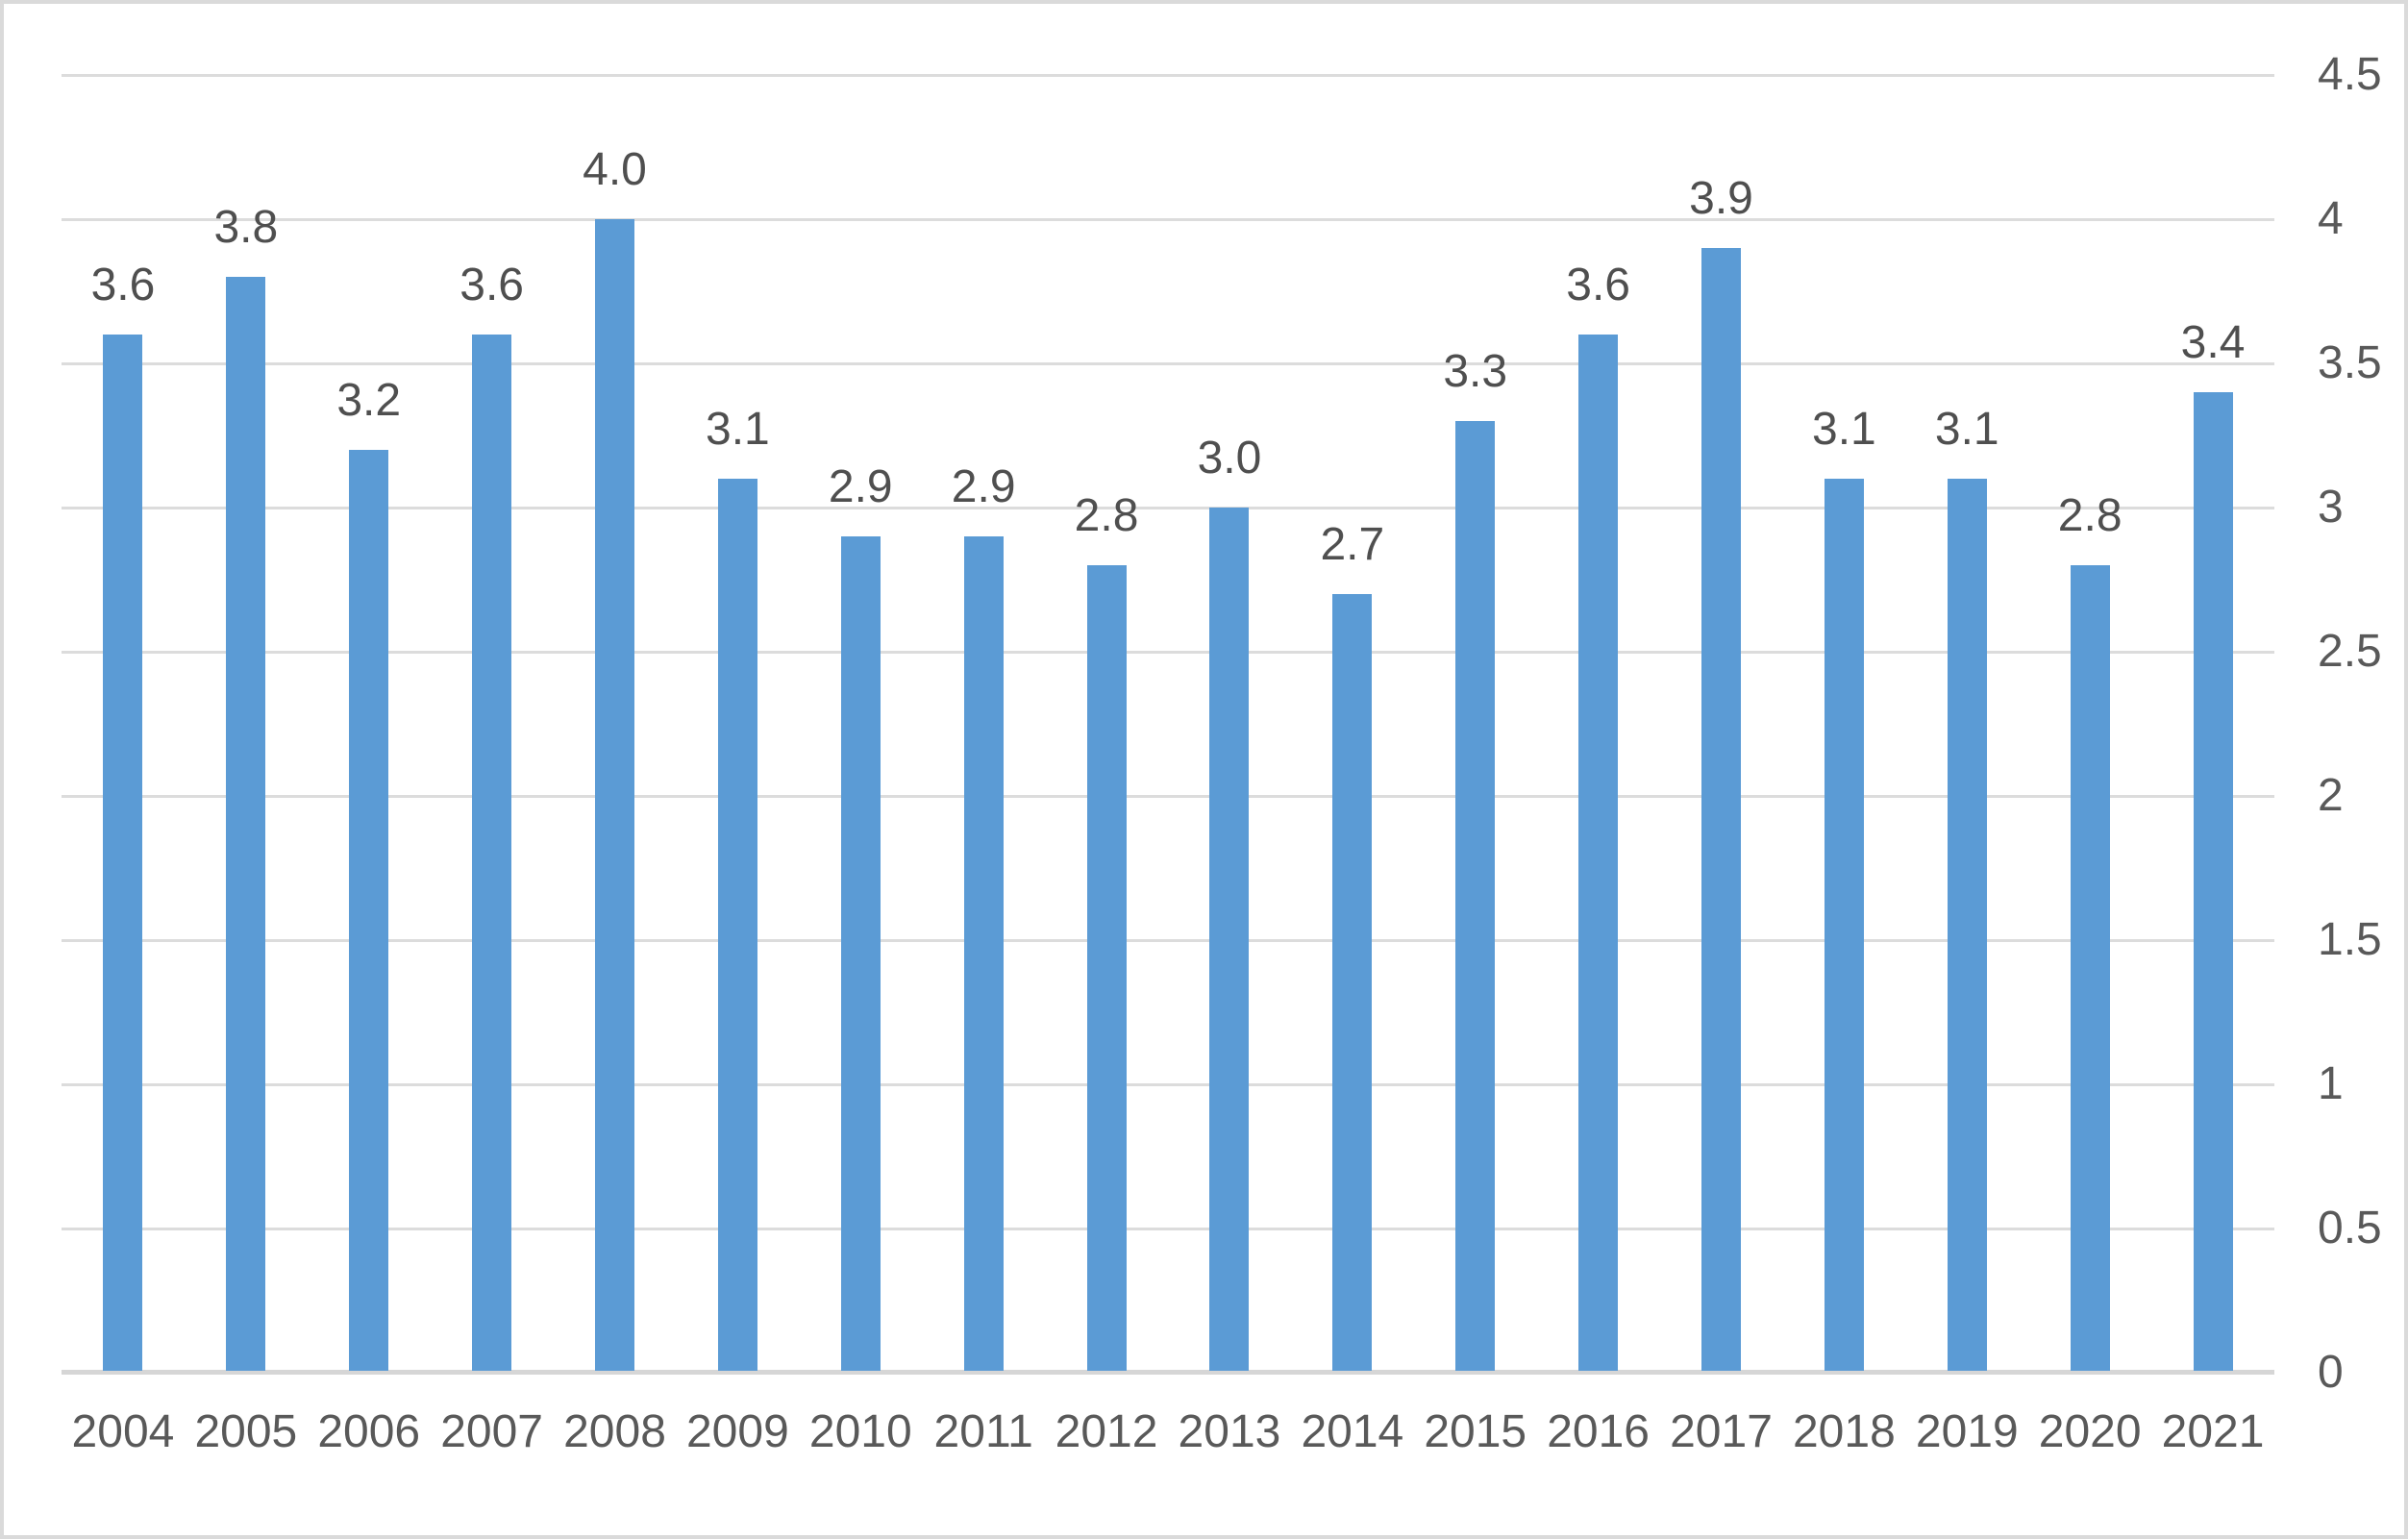 The height and width of the screenshot is (1539, 2408). Describe the element at coordinates (123, 285) in the screenshot. I see `data-label-2004: 3.6` at that location.